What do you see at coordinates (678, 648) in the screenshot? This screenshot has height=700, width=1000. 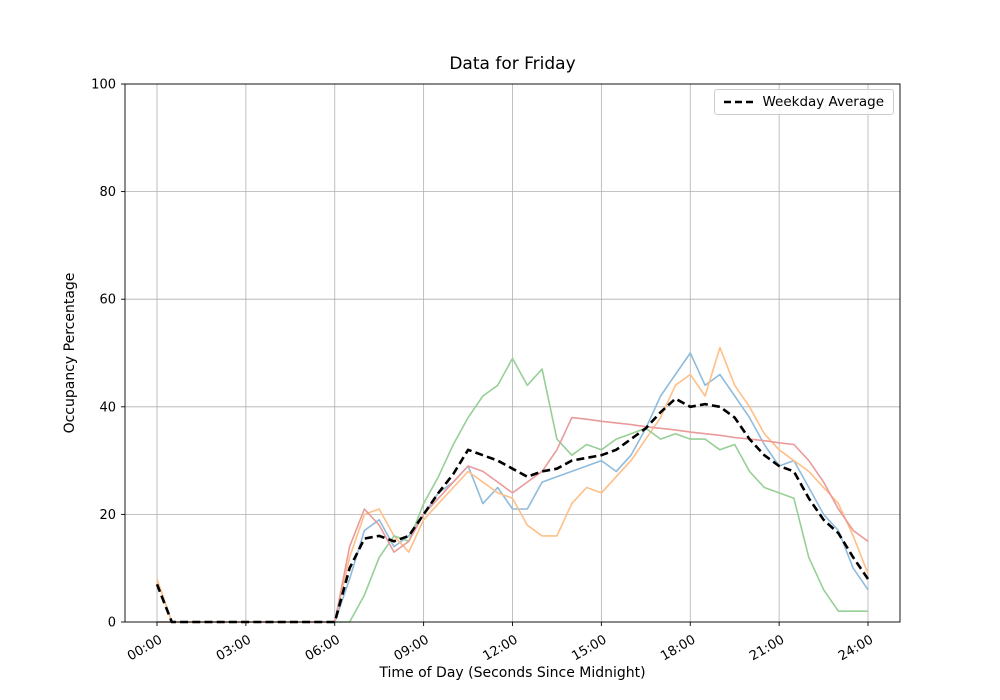 I see `svg-text: 18:00` at bounding box center [678, 648].